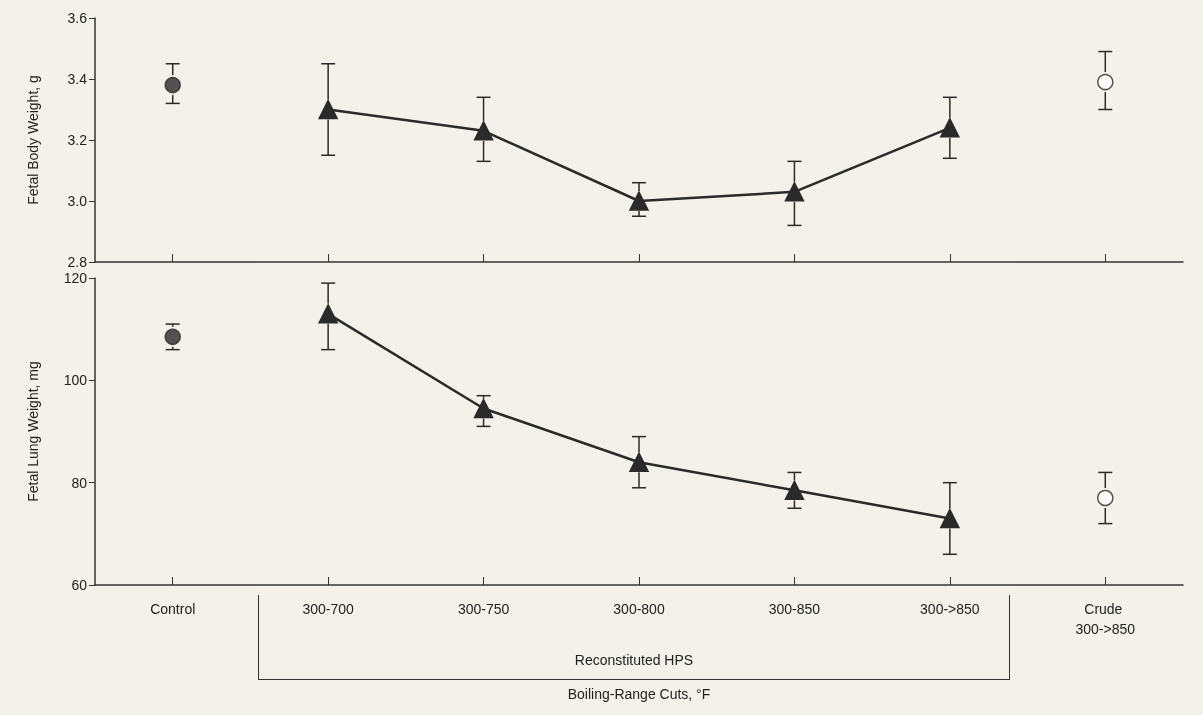 This screenshot has height=715, width=1203. Describe the element at coordinates (77, 79) in the screenshot. I see `y-tick-label: 3.4` at that location.